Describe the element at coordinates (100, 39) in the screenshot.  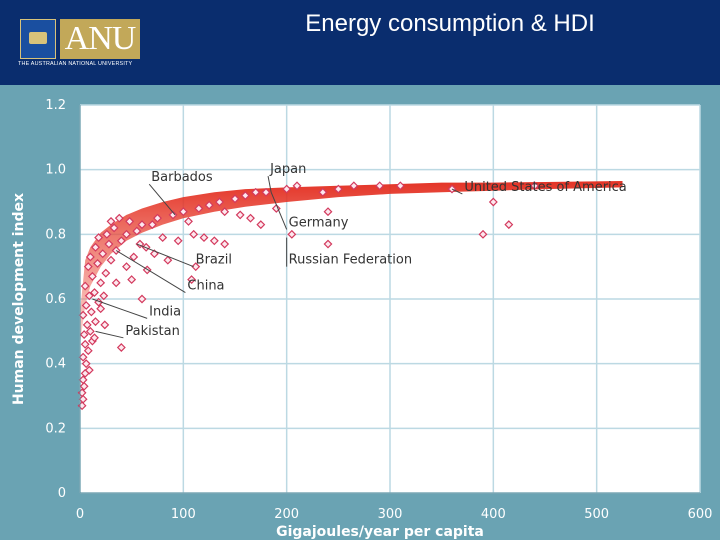
I see `logo-word: ANU` at that location.